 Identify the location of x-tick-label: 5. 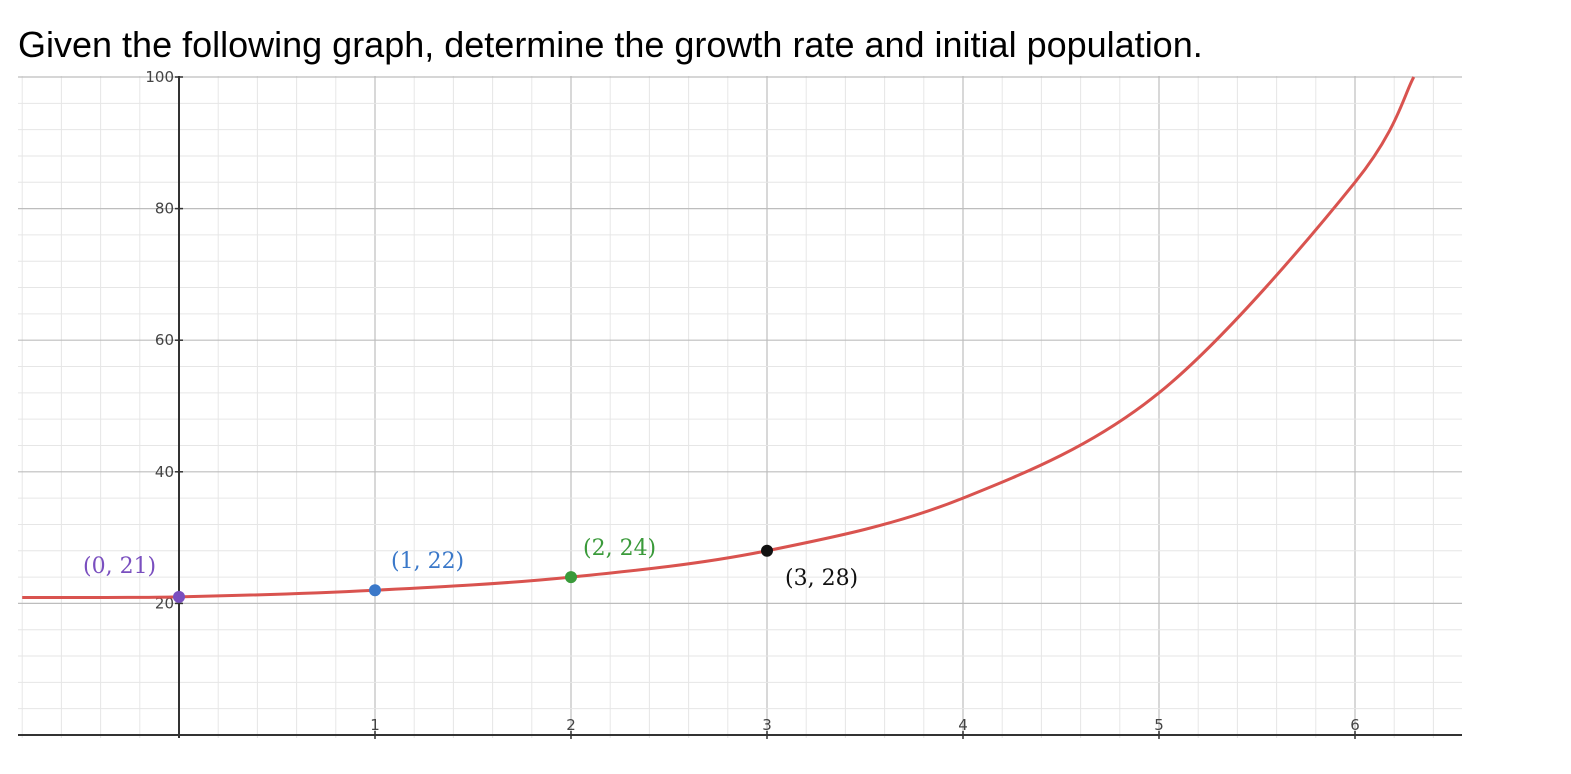
(1159, 725).